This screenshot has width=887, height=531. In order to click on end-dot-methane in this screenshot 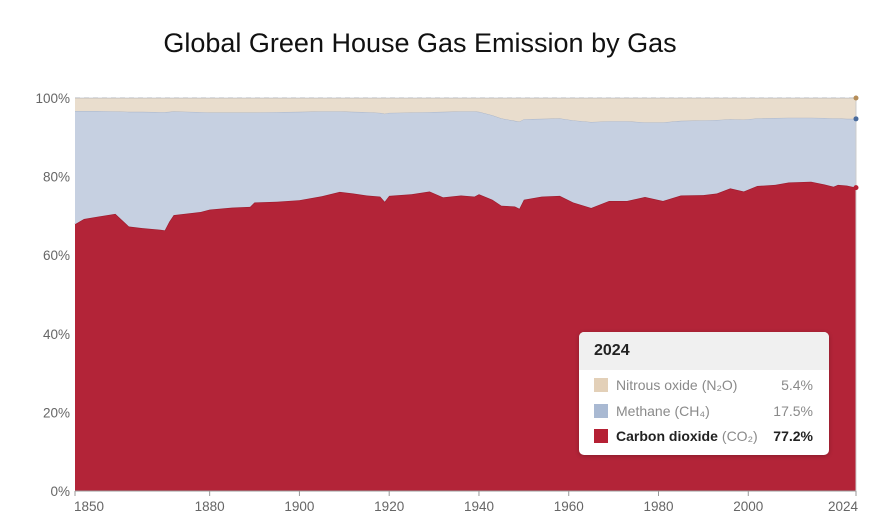, I will do `click(856, 119)`.